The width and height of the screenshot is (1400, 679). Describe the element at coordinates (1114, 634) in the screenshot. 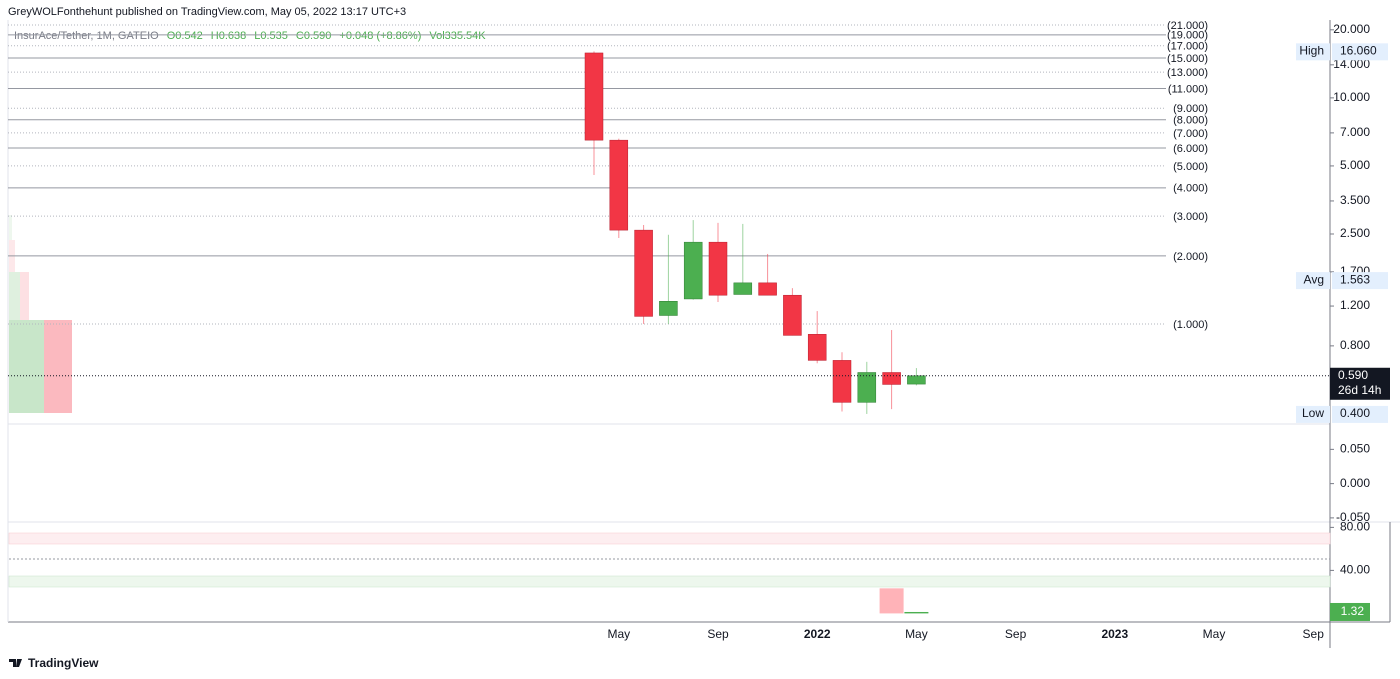

I see `x-tick-label: 2023` at that location.